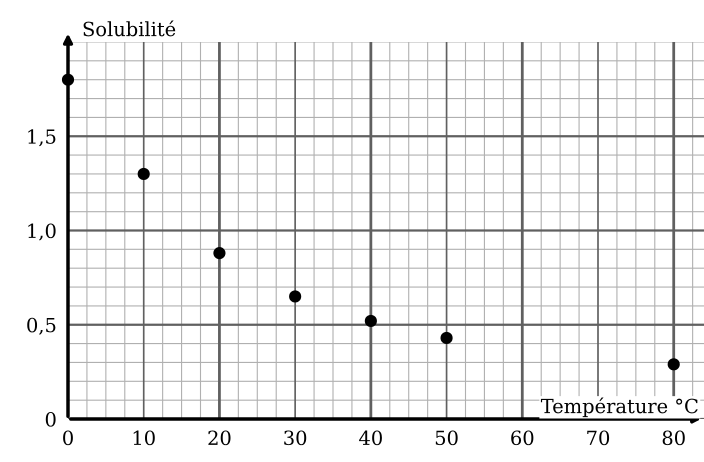 Image resolution: width=704 pixels, height=462 pixels. I want to click on x-tick-label: 20, so click(219, 438).